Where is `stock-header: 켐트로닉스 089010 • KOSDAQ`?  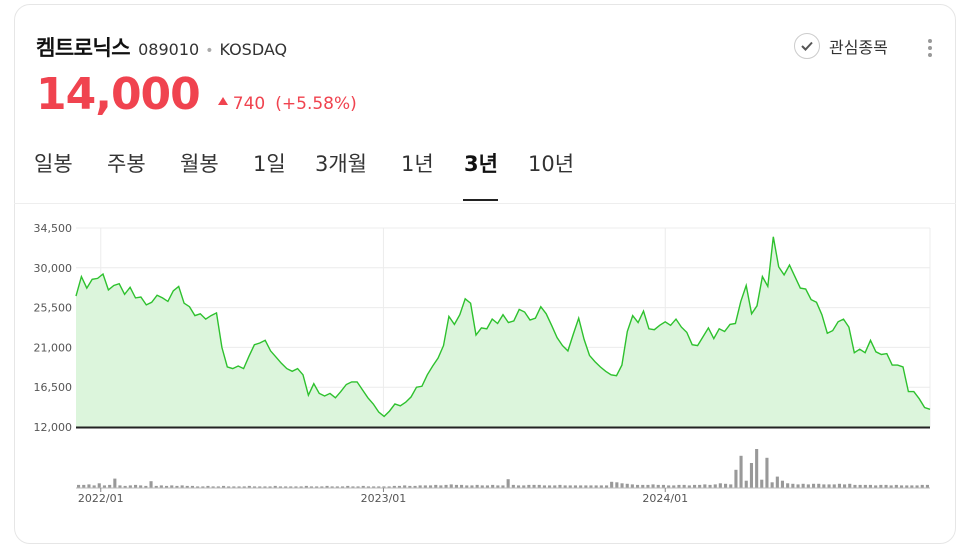
stock-header: 켐트로닉스 089010 • KOSDAQ is located at coordinates (161, 47).